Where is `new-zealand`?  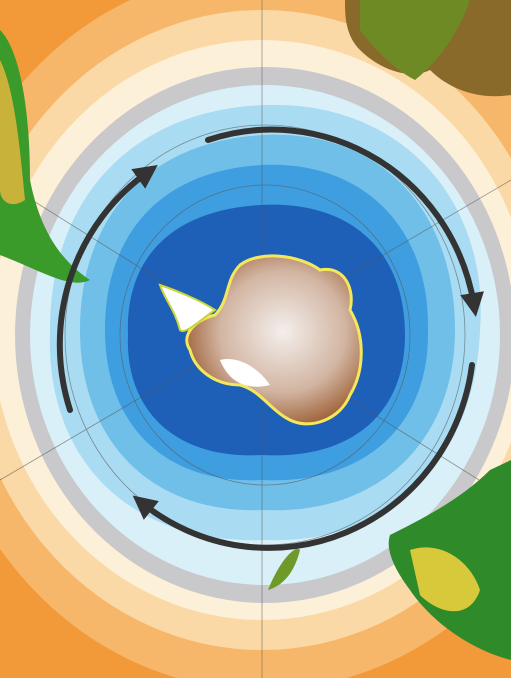
new-zealand is located at coordinates (284, 569).